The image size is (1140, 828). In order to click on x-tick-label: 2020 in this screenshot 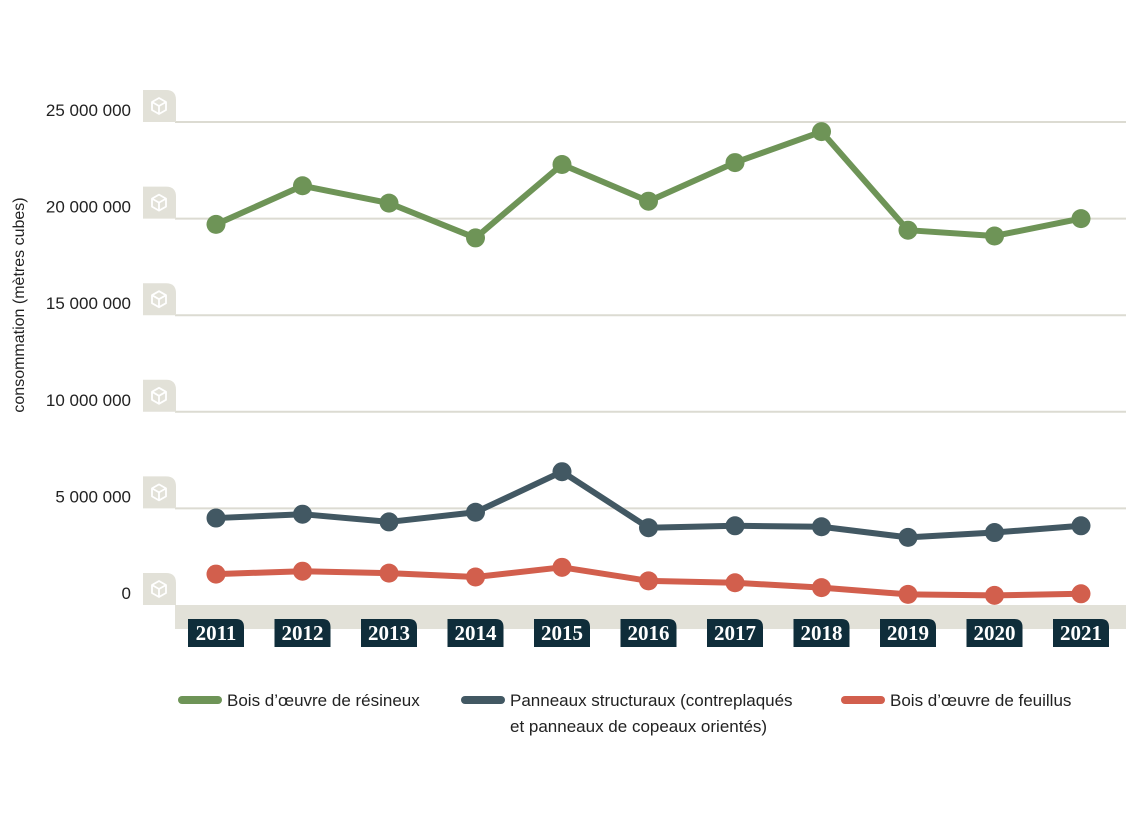, I will do `click(995, 633)`.